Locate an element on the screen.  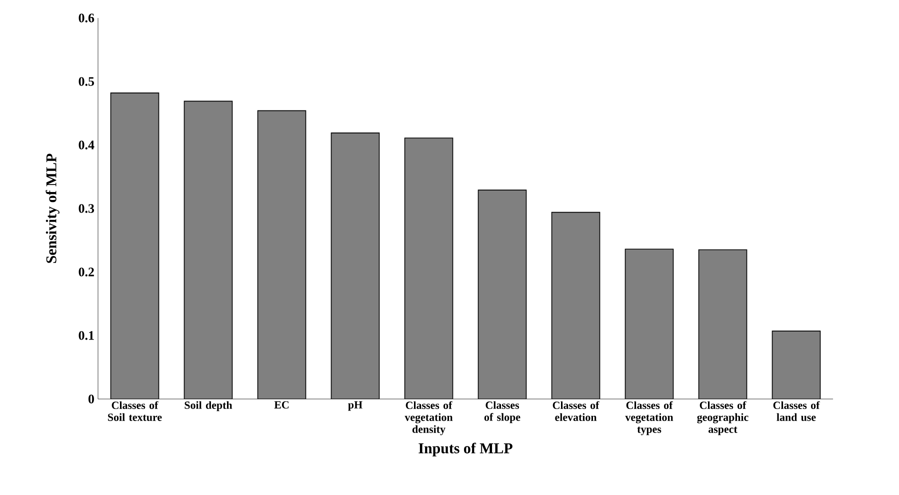
x-tick-label: Classes of Soil texture is located at coordinates (135, 411).